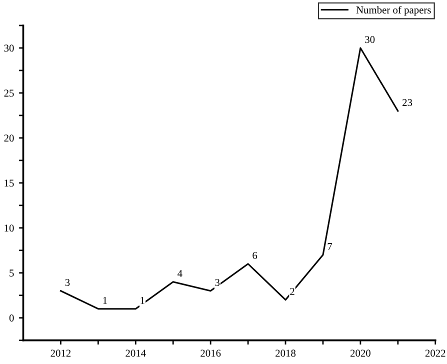 The image size is (447, 364). What do you see at coordinates (360, 353) in the screenshot?
I see `x-tick-label: 2020` at bounding box center [360, 353].